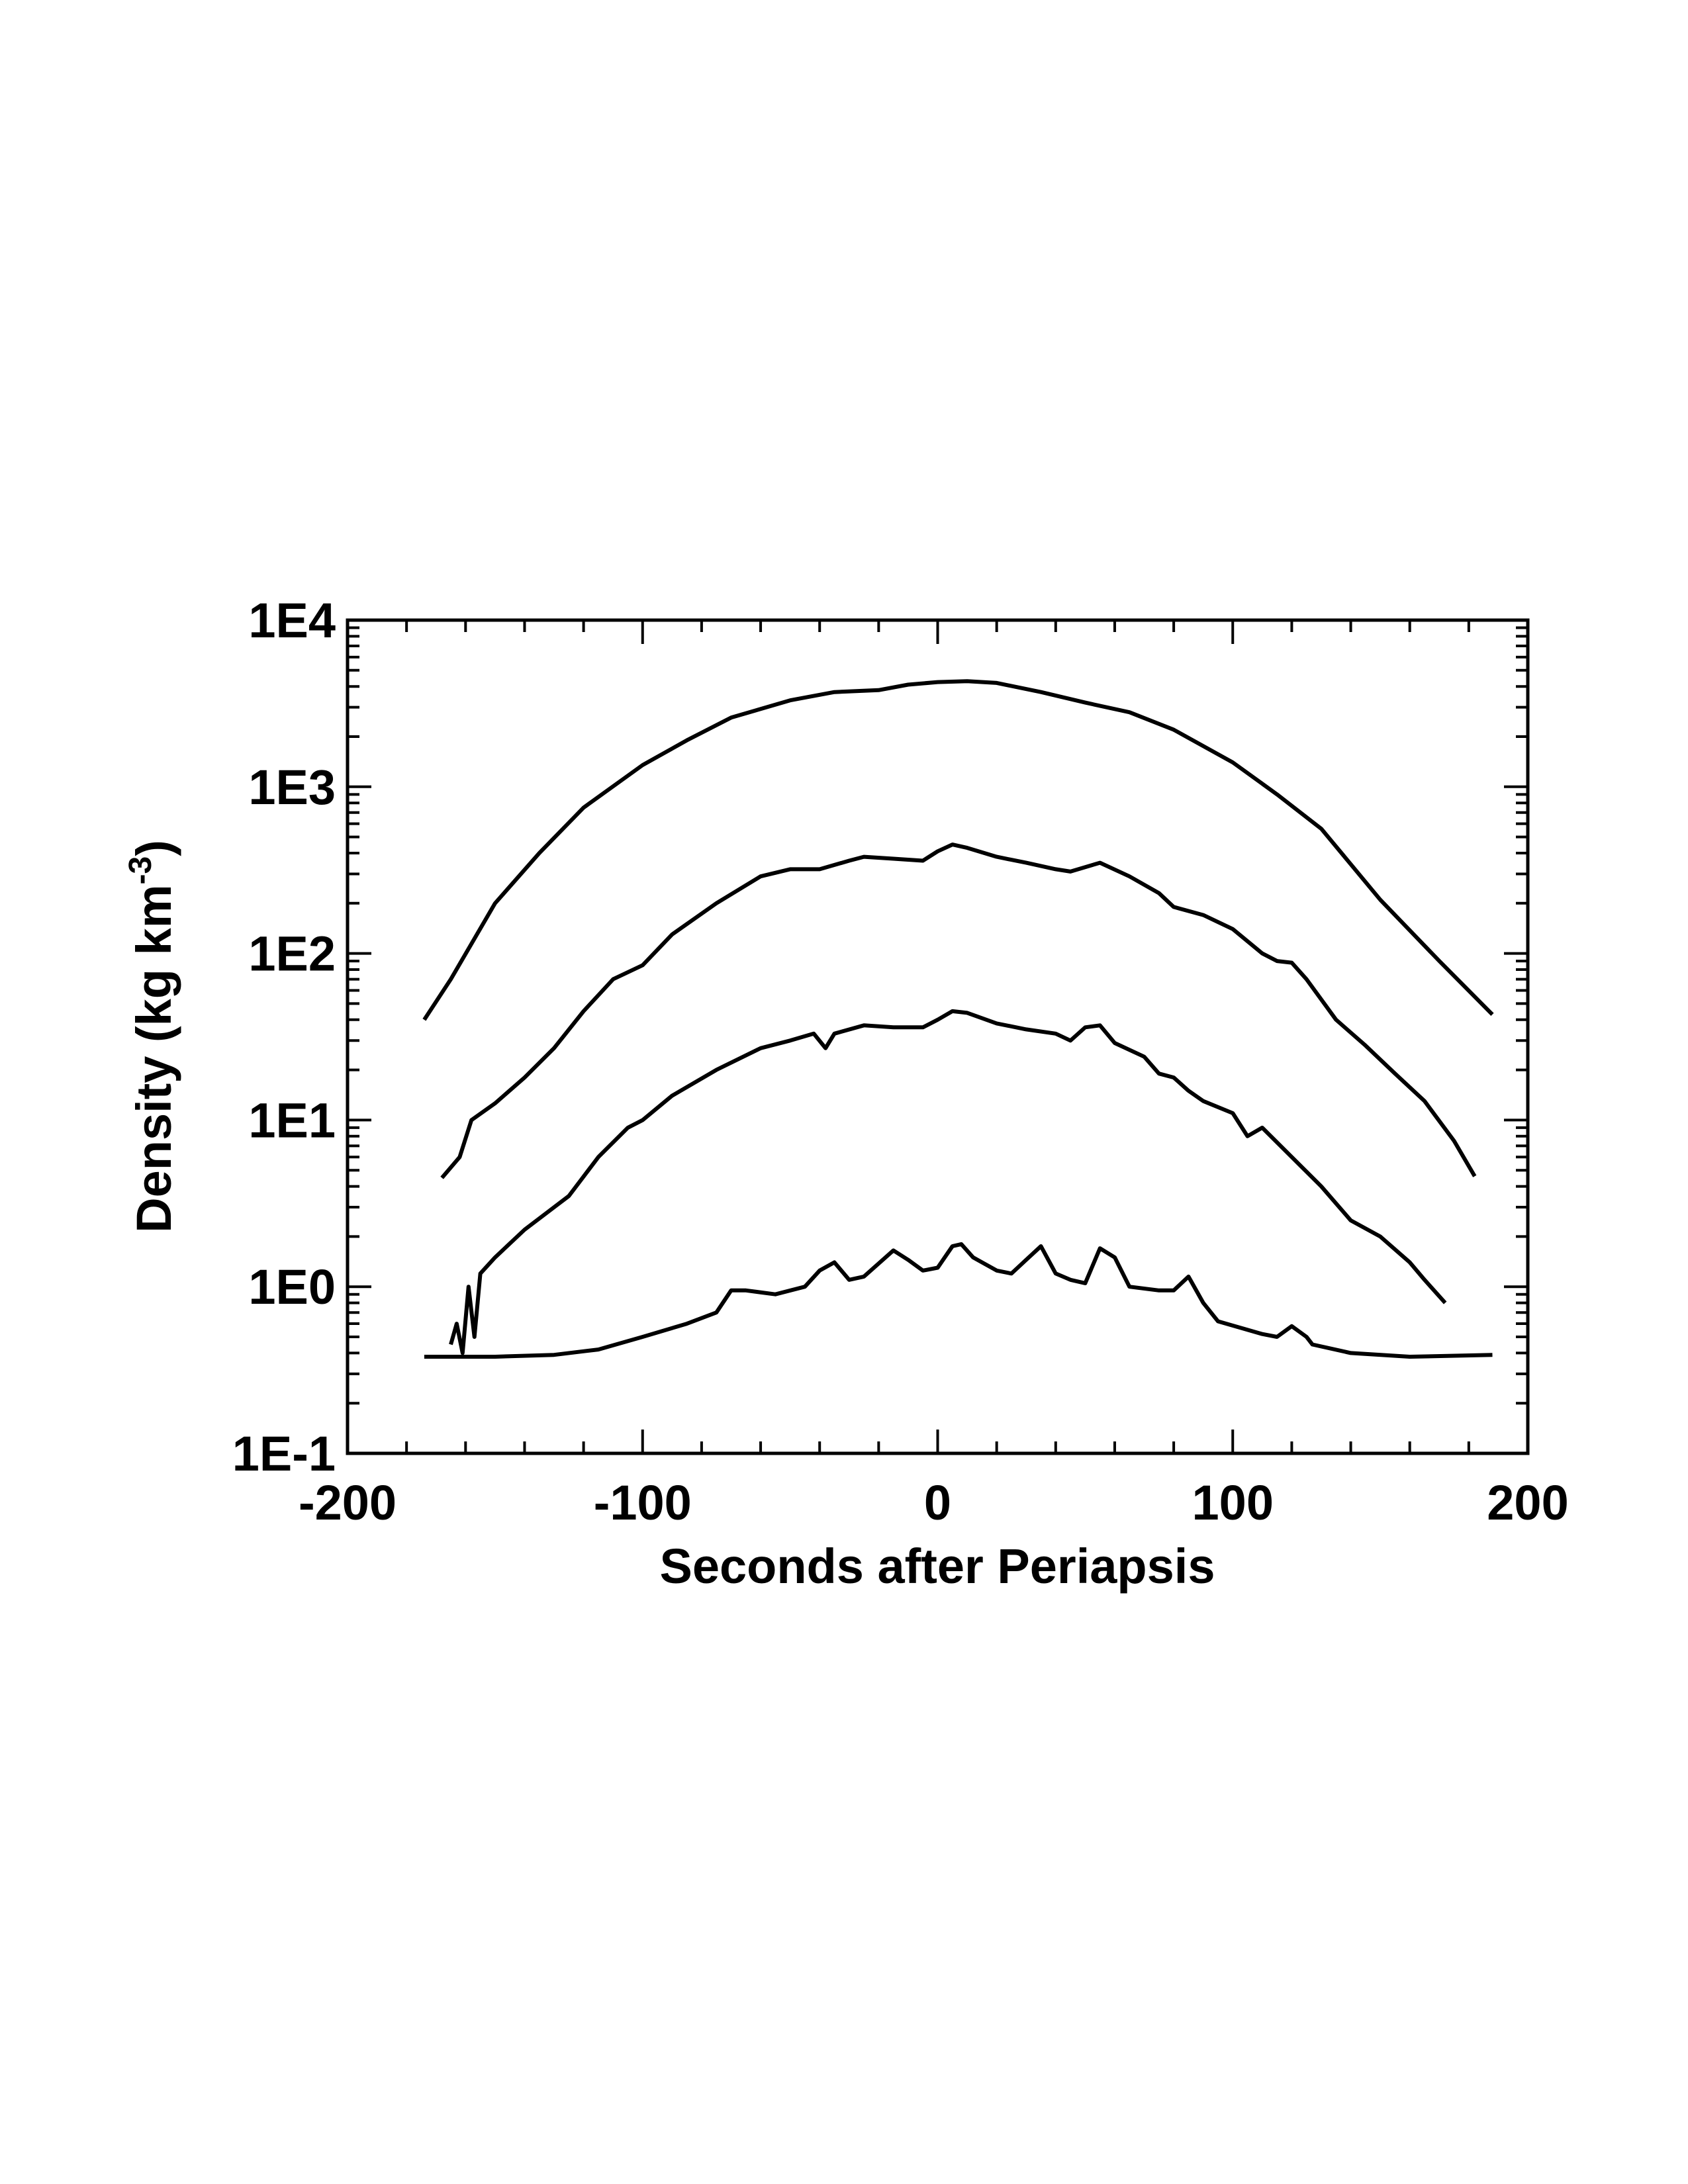 The height and width of the screenshot is (2184, 1688). Describe the element at coordinates (153, 848) in the screenshot. I see `y-axis-label-close: )` at that location.